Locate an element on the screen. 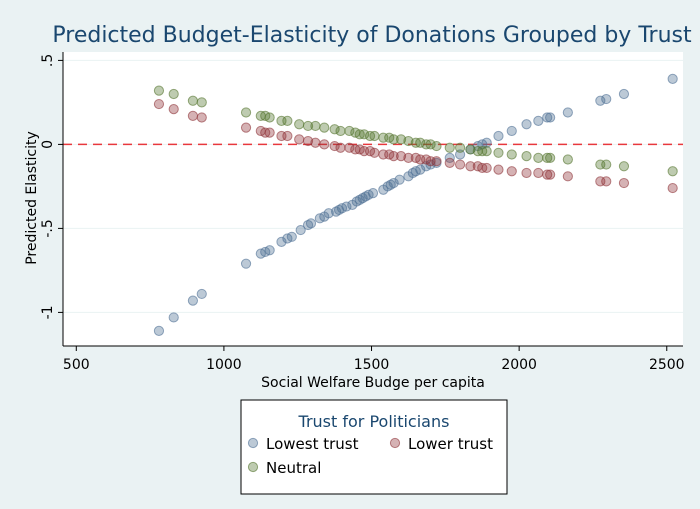 This screenshot has height=509, width=700. legend-box is located at coordinates (374, 447).